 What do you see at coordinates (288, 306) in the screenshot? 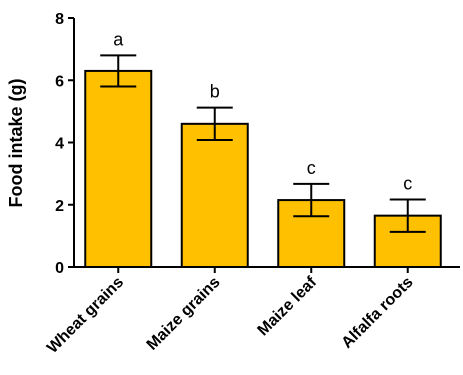
I see `x-tick-label: Maize leaf` at bounding box center [288, 306].